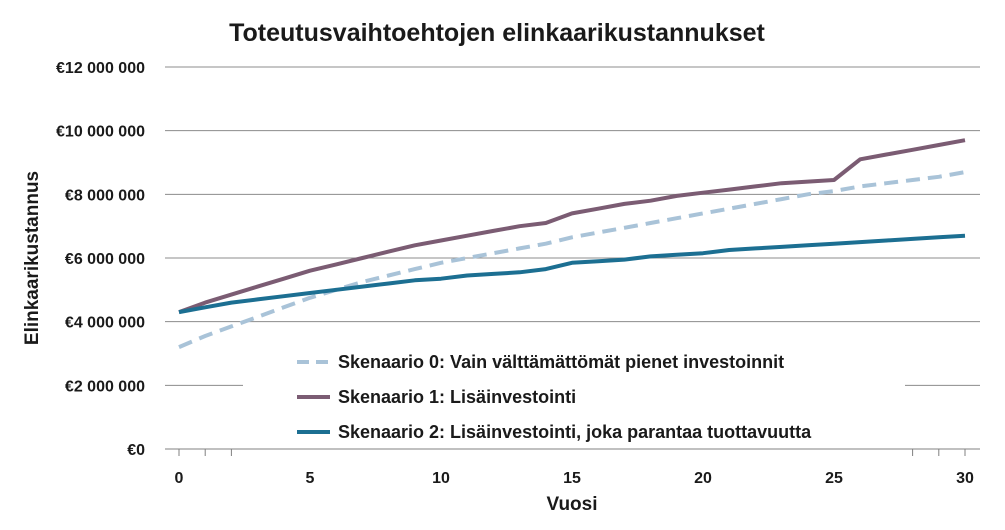  I want to click on y-tick-label: €2 000 000, so click(105, 386).